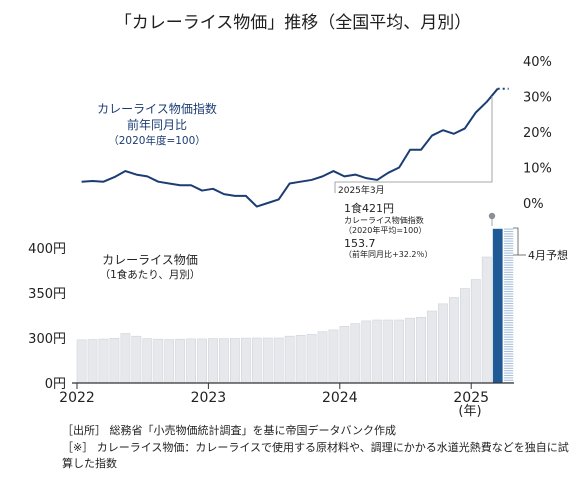  I want to click on annotation-yoy: （前年同月比+32.2％）, so click(388, 254).